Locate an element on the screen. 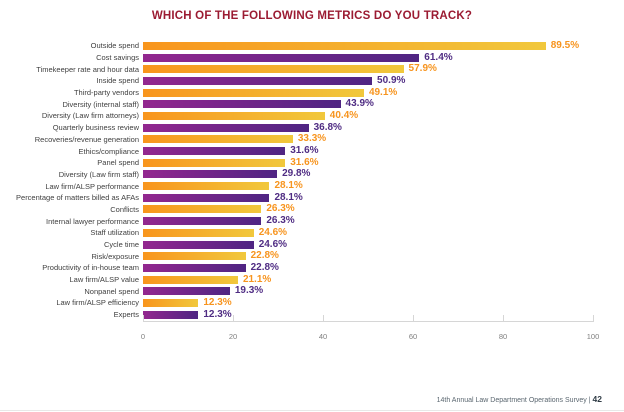  value-label: 40.4% is located at coordinates (344, 115).